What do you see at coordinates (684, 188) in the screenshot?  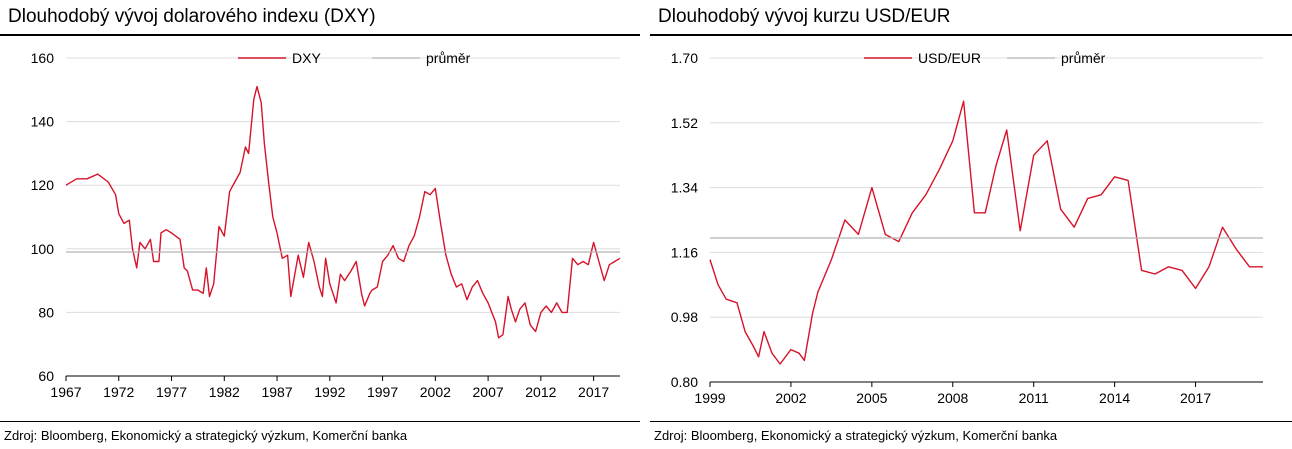 I see `y-tick-label: 1.34` at bounding box center [684, 188].